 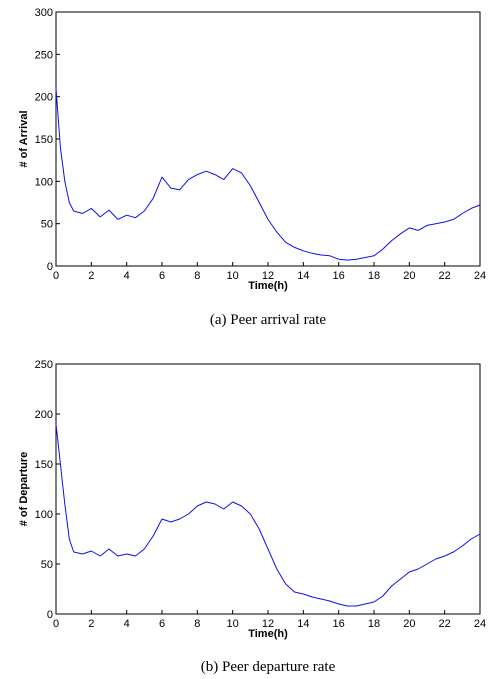 What do you see at coordinates (24, 138) in the screenshot?
I see `y-axis-label: # of Arrival` at bounding box center [24, 138].